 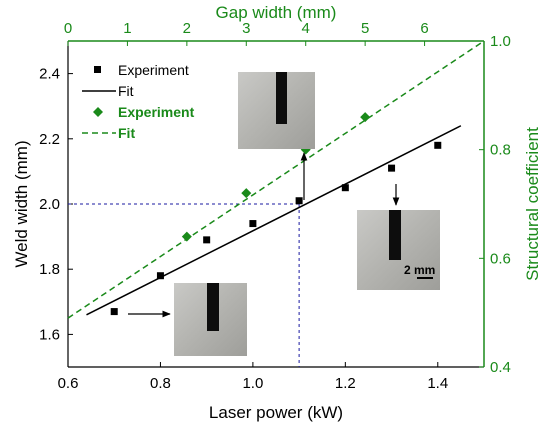 I want to click on y-tick-label-left: 2.2, so click(x=49, y=139).